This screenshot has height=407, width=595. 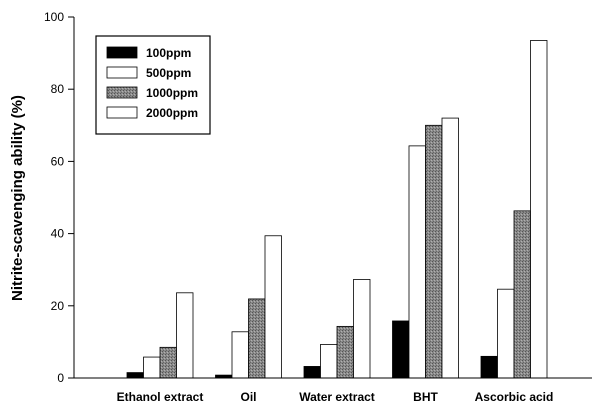 I want to click on legend-label: 100ppm, so click(x=168, y=53).